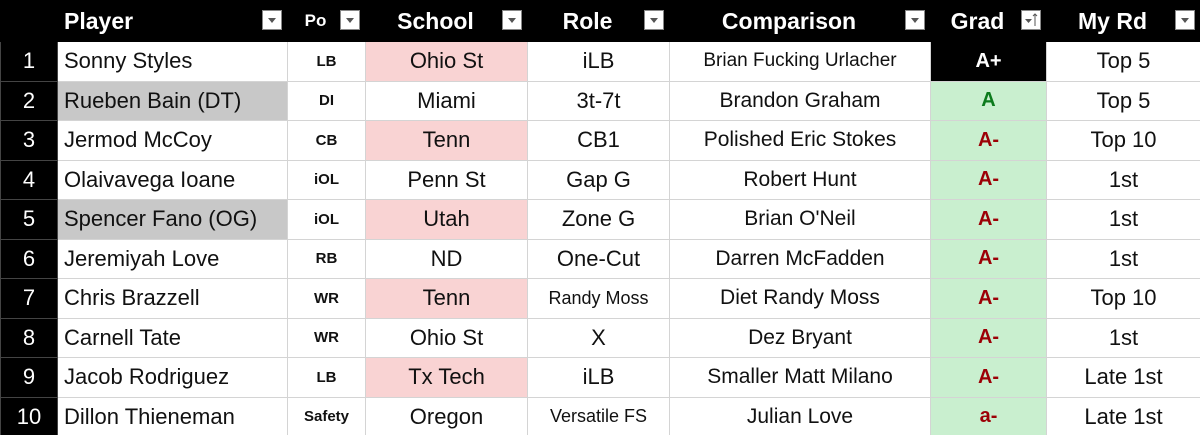 The width and height of the screenshot is (1200, 435). What do you see at coordinates (29, 61) in the screenshot?
I see `row-number: 1` at bounding box center [29, 61].